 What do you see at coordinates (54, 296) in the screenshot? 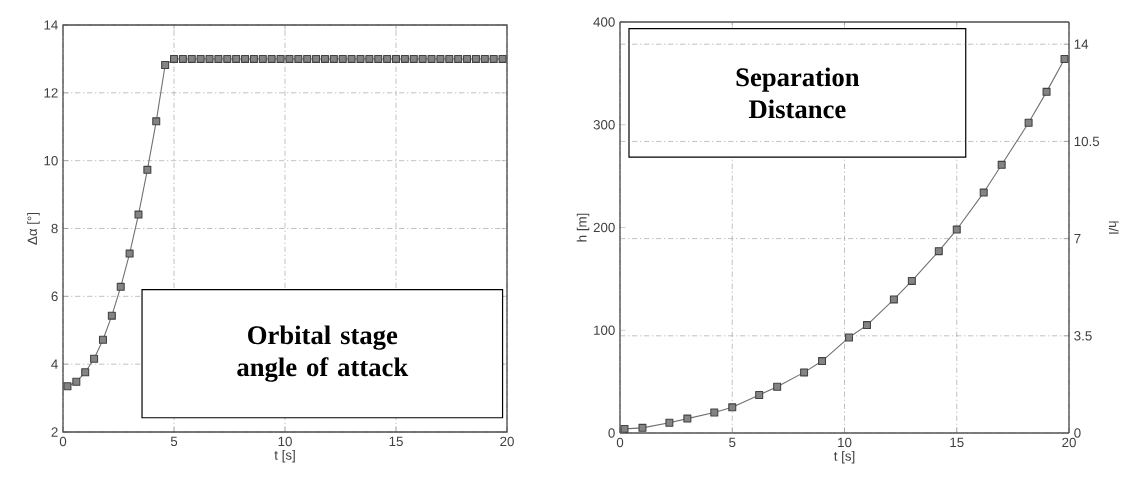
I see `y-tick-label: 6` at bounding box center [54, 296].